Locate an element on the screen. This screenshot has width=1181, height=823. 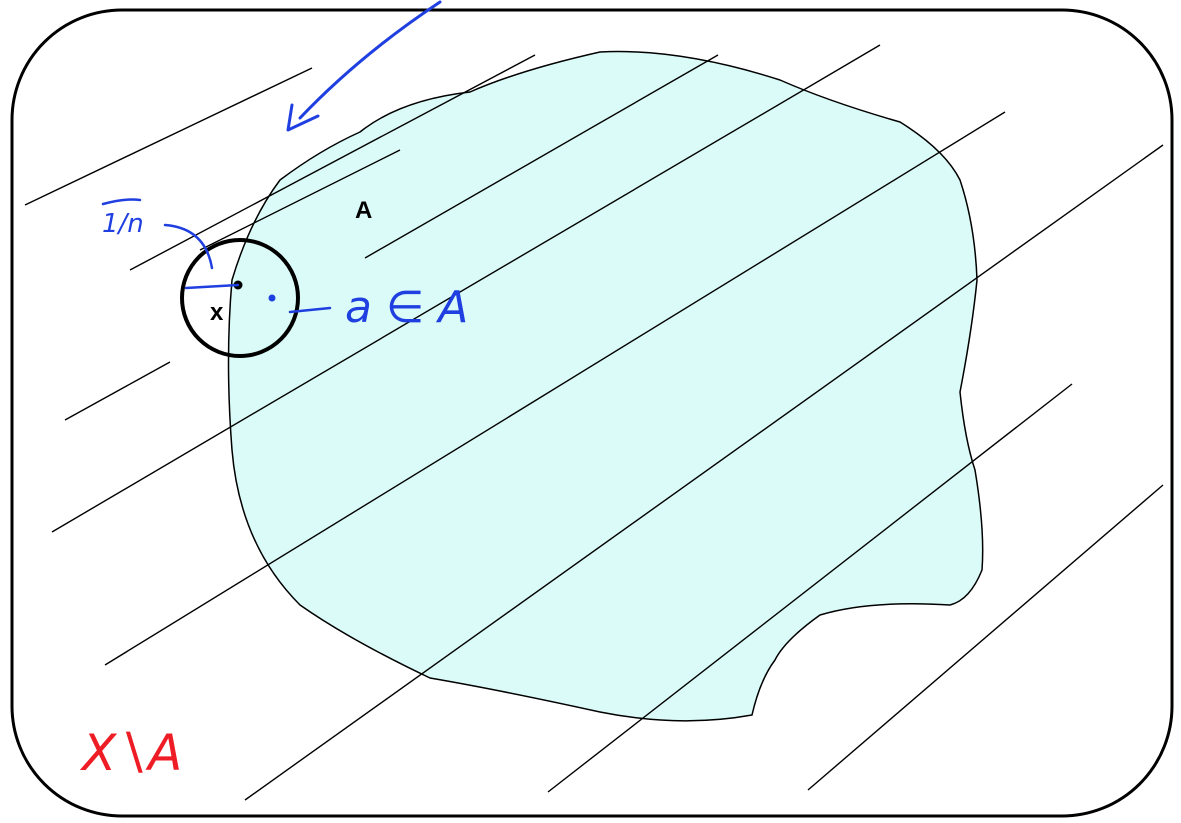
radius-annotation is located at coordinates (170, 244).